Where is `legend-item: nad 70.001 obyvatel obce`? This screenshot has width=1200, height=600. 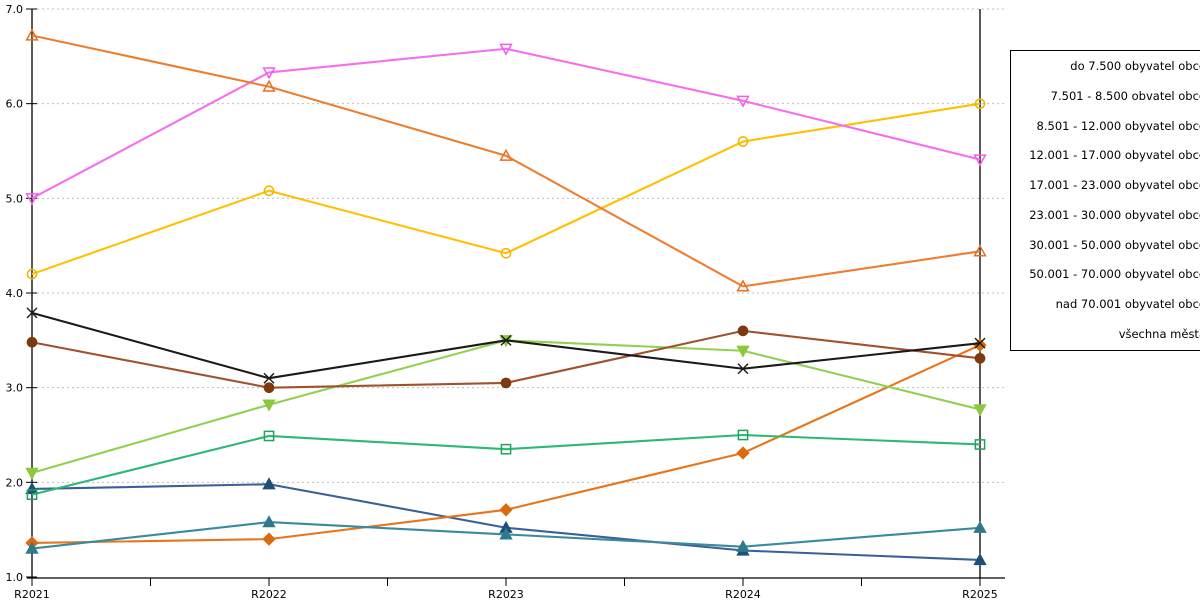 legend-item: nad 70.001 obyvatel obce is located at coordinates (1127, 304).